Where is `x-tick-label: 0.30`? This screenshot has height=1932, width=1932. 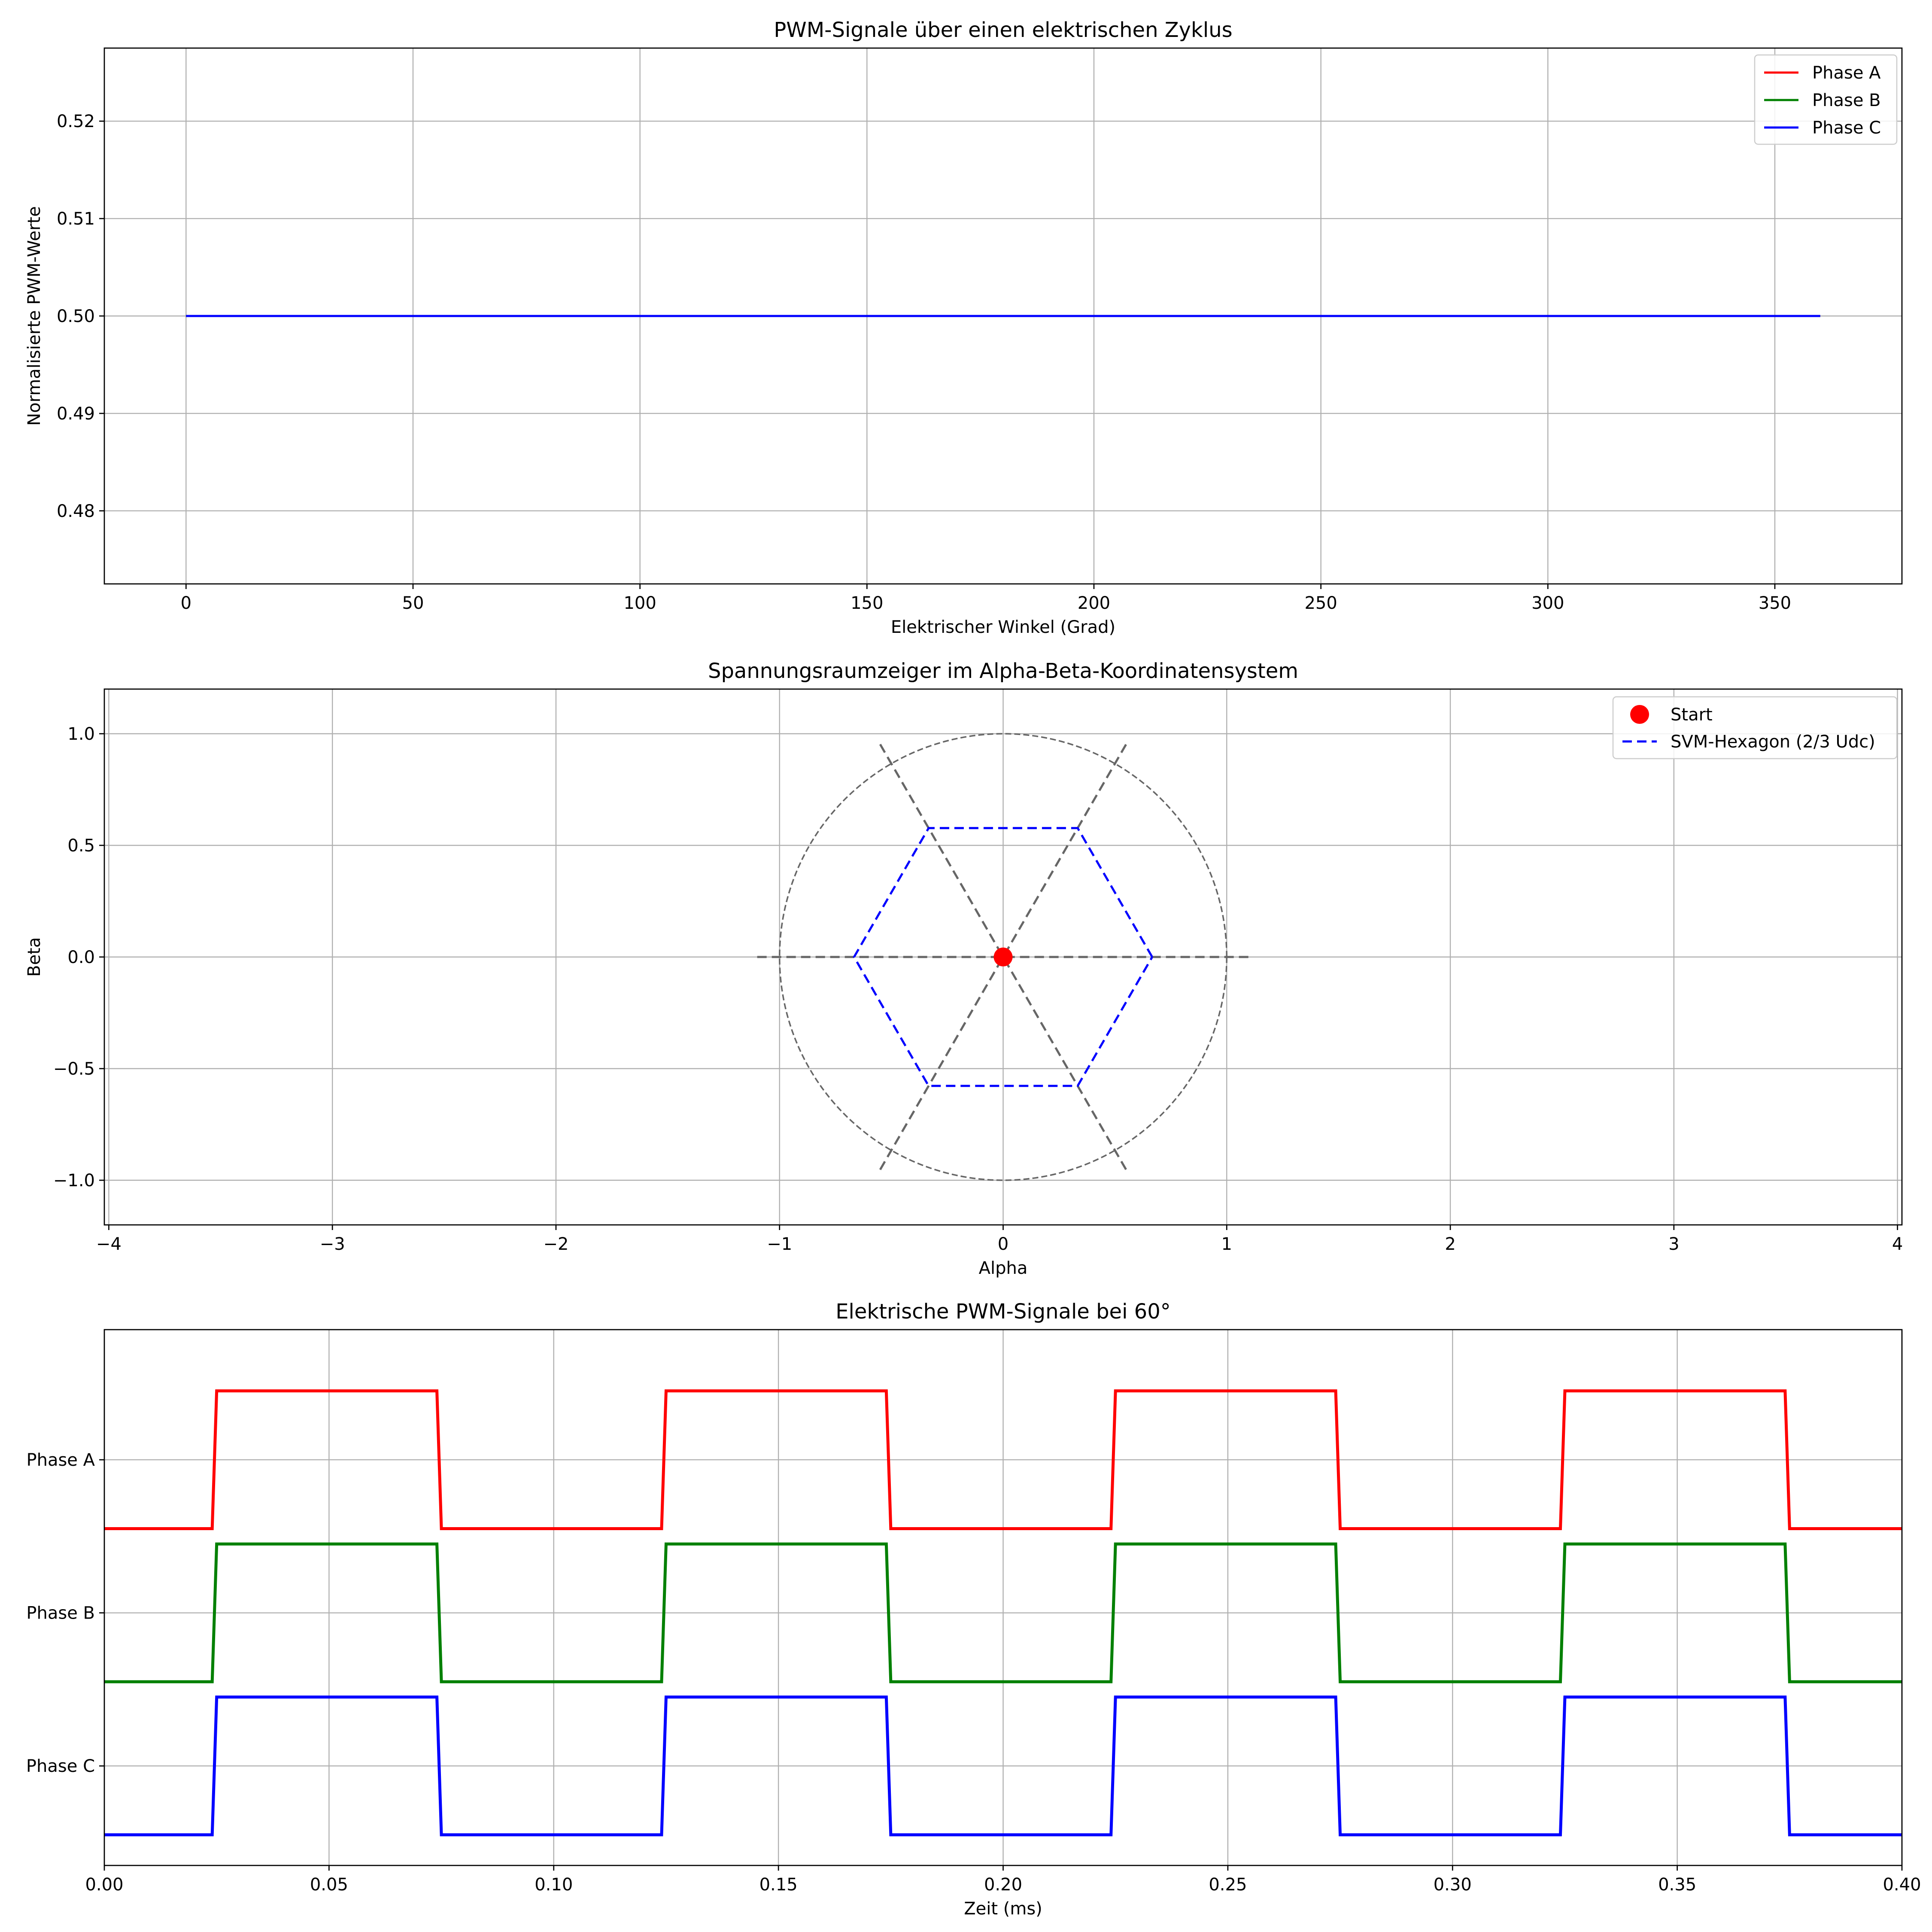 x-tick-label: 0.30 is located at coordinates (1453, 1885).